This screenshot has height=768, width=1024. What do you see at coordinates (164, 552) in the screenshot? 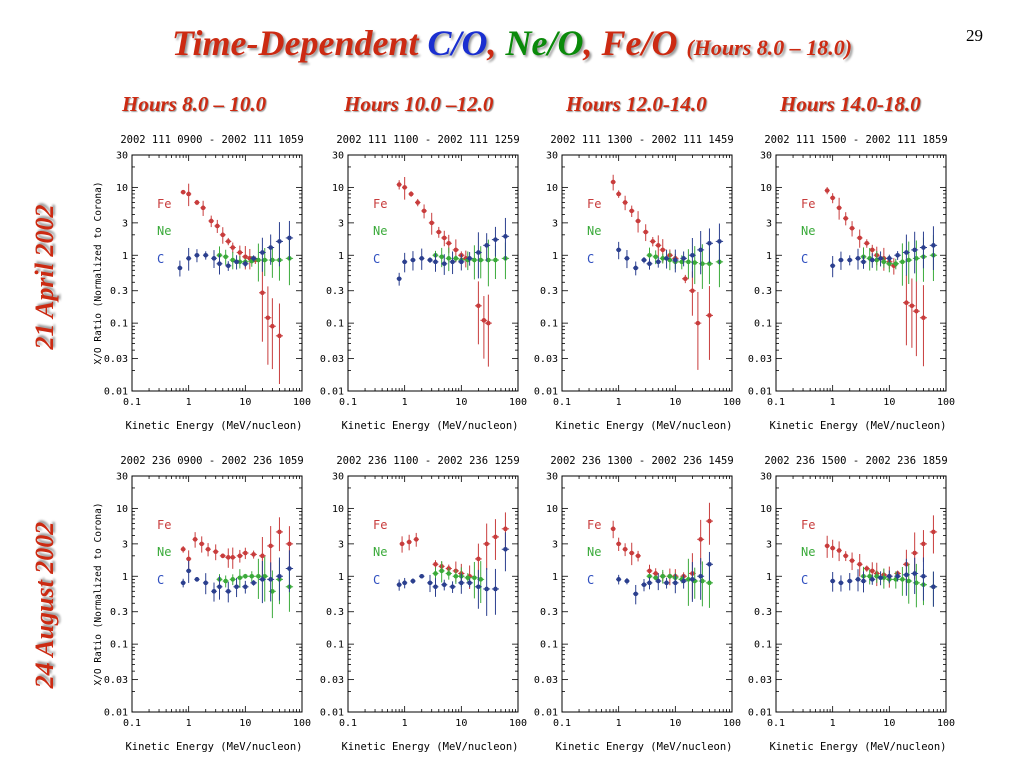
I see `ne-label: Ne` at bounding box center [164, 552].